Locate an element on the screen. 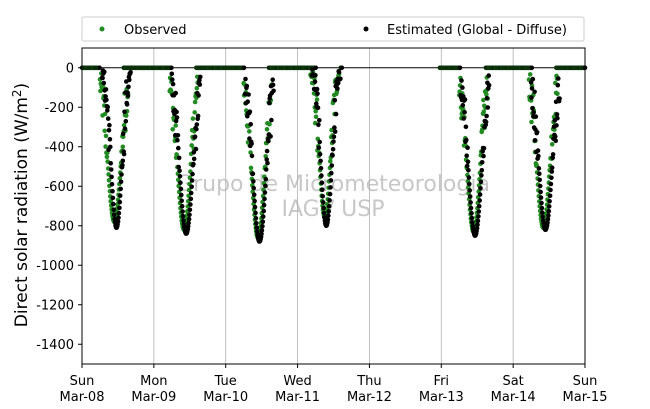 The width and height of the screenshot is (650, 409). x-tick-label-date: Mar-15 is located at coordinates (585, 397).